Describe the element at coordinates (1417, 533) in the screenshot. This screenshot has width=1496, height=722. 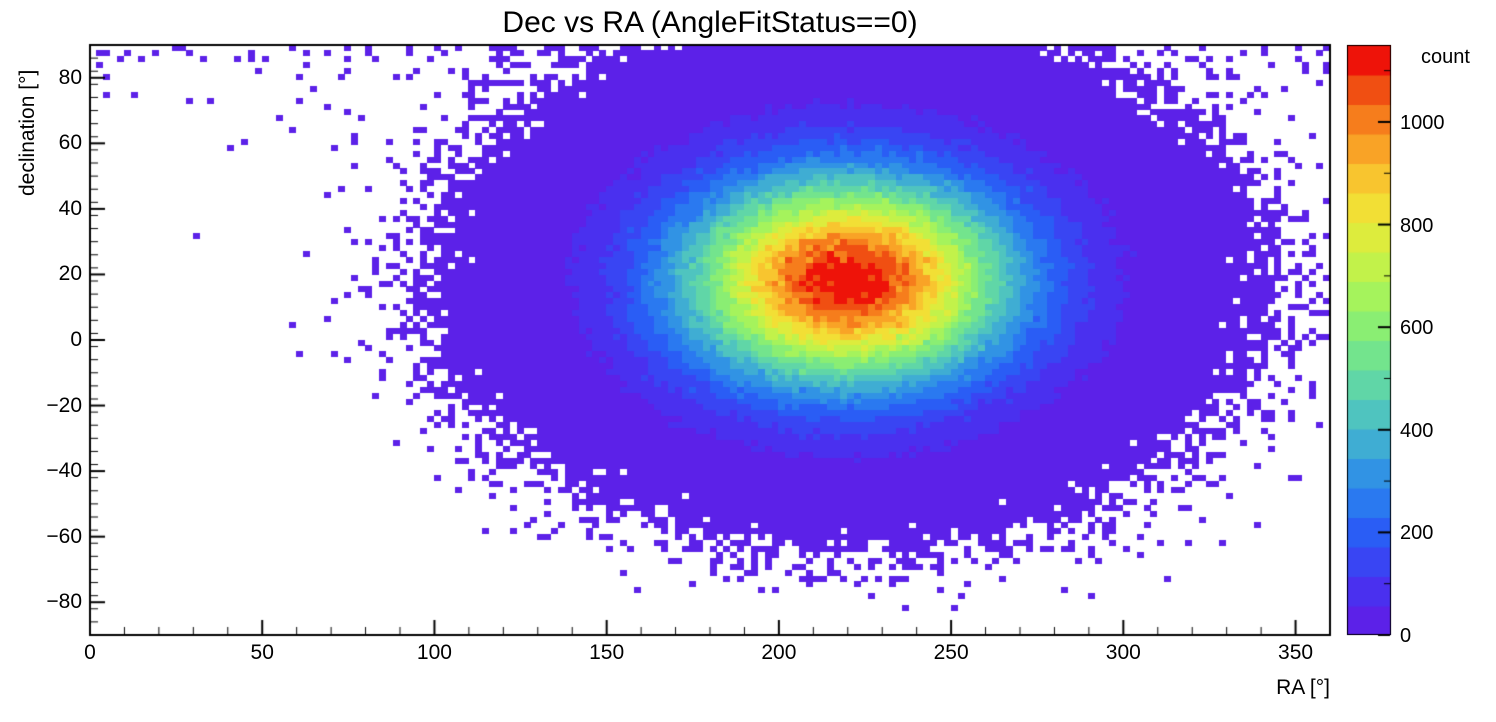
I see `z-tick-label: 200` at that location.